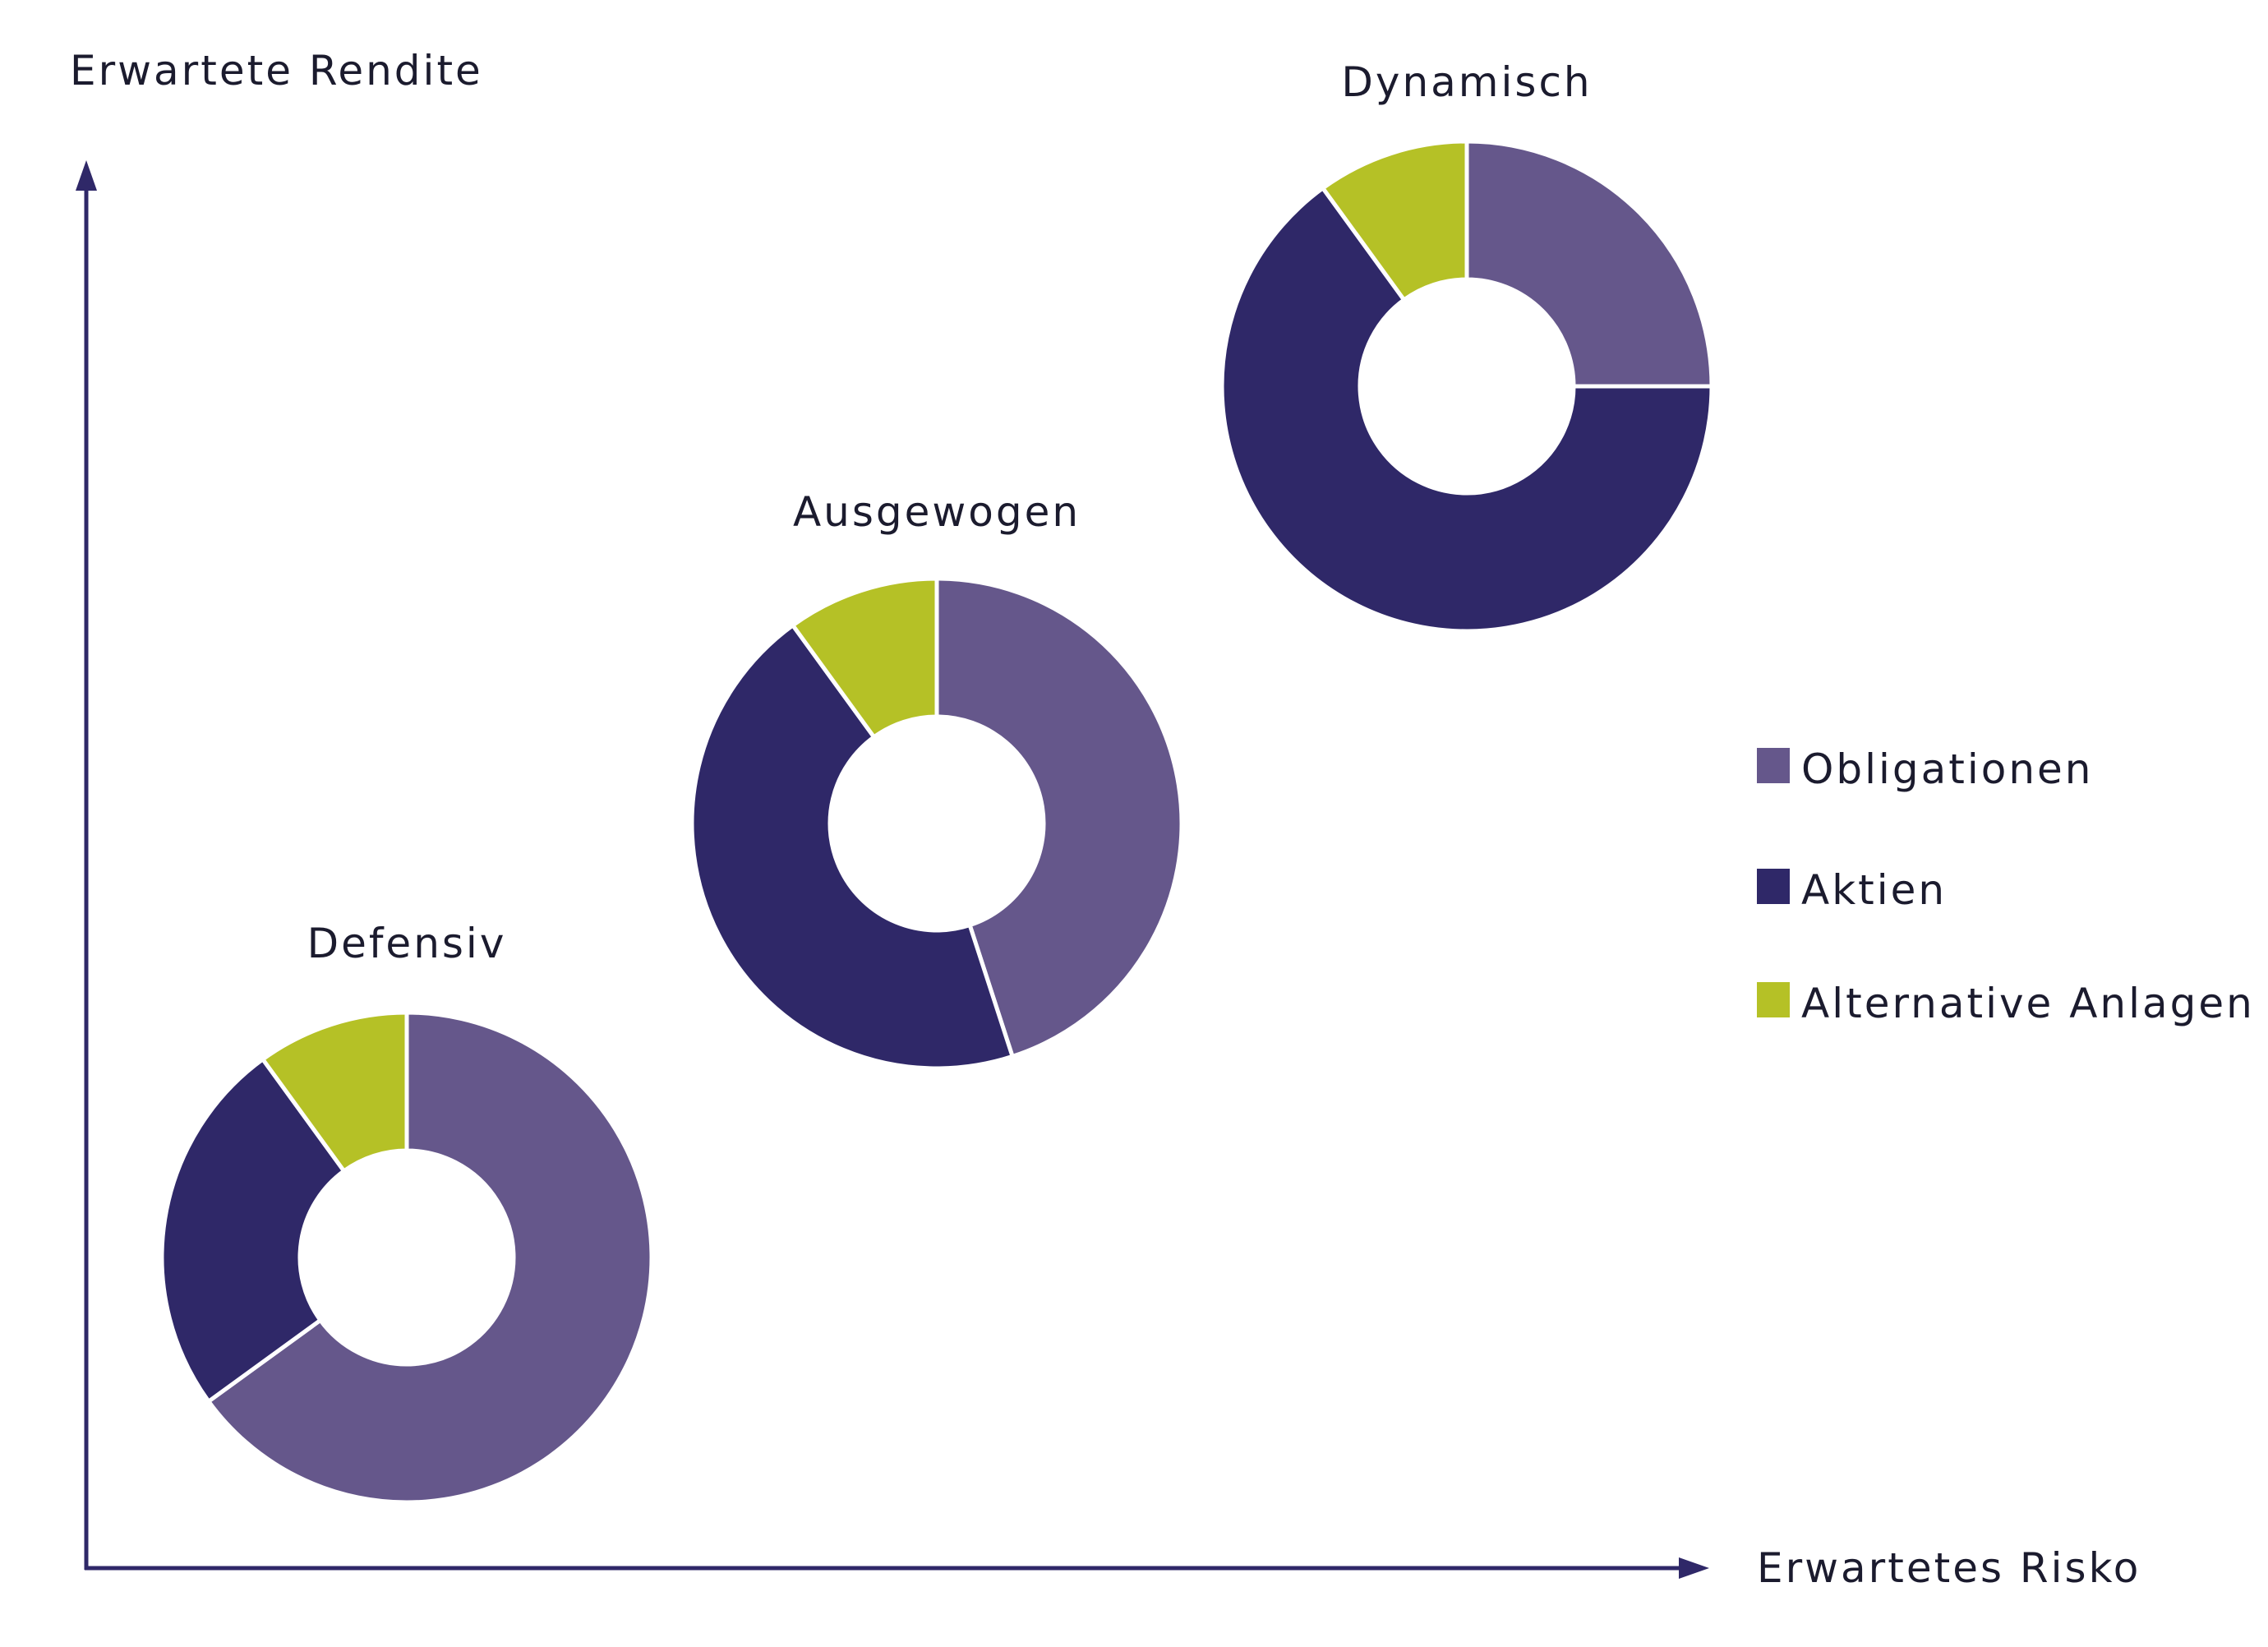 Image resolution: width=2268 pixels, height=1647 pixels. I want to click on legend-label: Alternative Anlagen, so click(2028, 1003).